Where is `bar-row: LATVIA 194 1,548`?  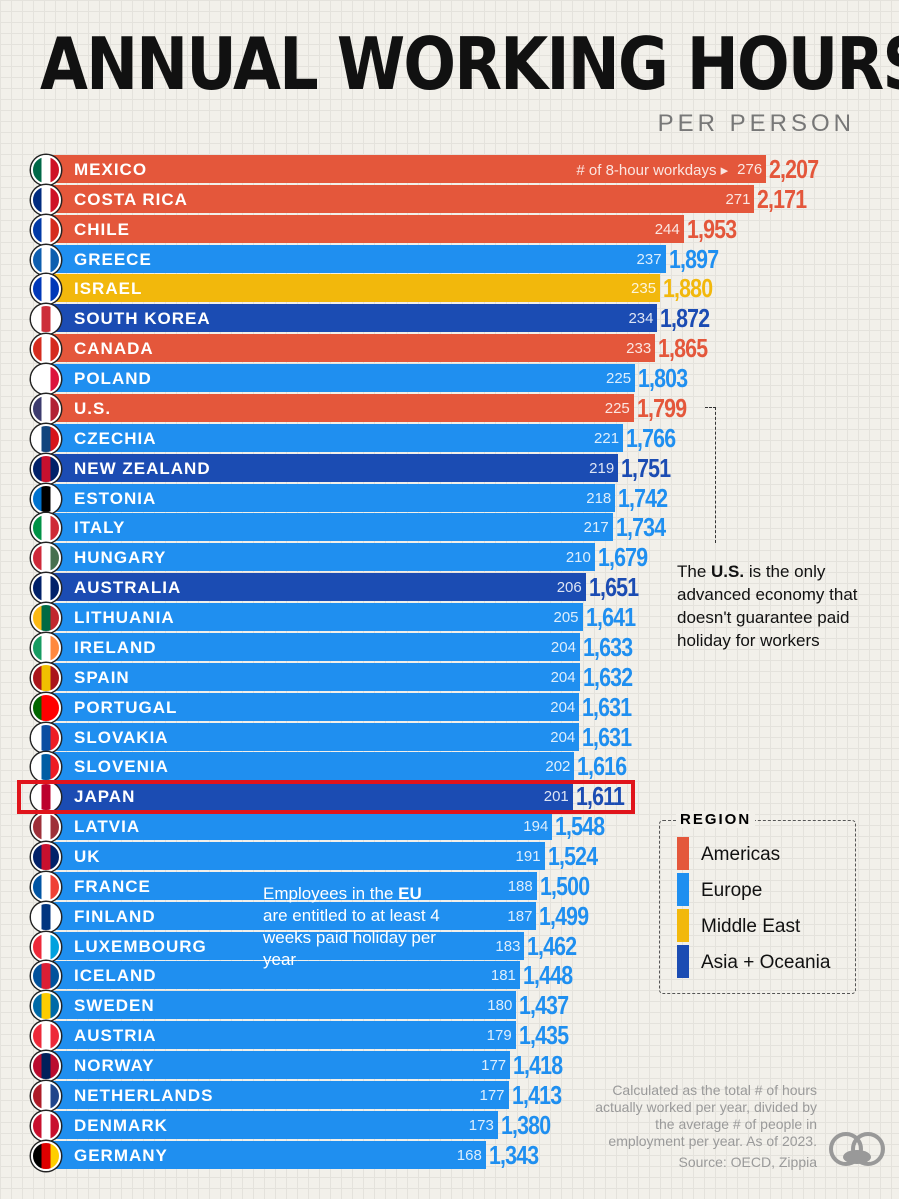 bar-row: LATVIA 194 1,548 is located at coordinates (449, 827).